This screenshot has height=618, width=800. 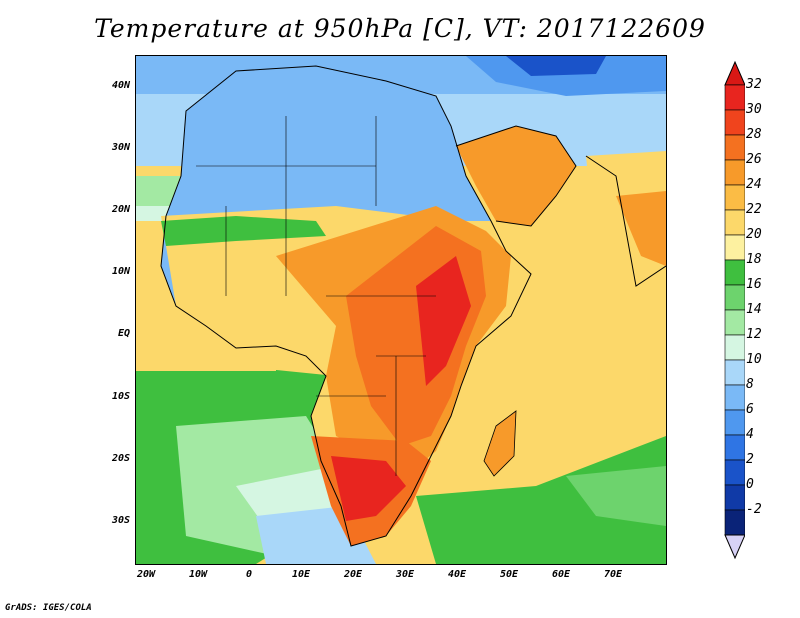 What do you see at coordinates (754, 84) in the screenshot?
I see `colorbar-tick-label: 32` at bounding box center [754, 84].